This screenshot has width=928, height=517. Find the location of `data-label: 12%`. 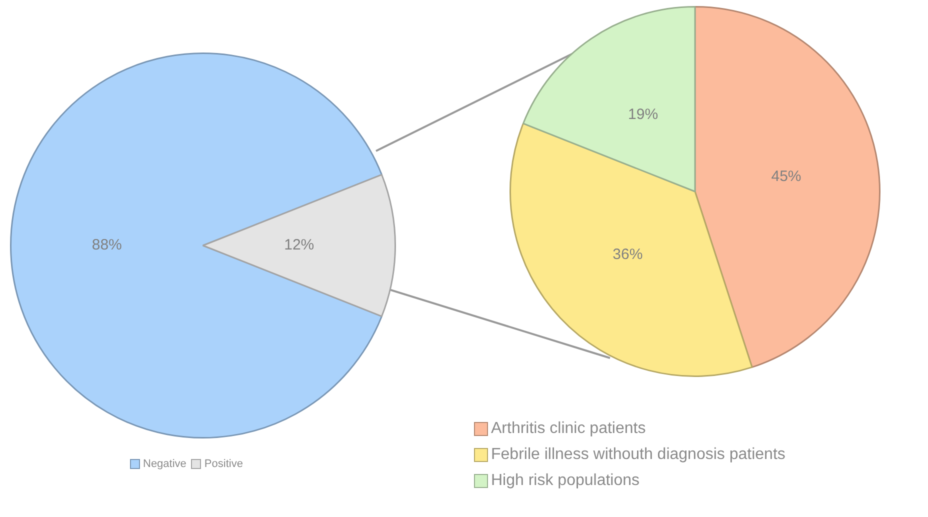

data-label: 12% is located at coordinates (299, 245).